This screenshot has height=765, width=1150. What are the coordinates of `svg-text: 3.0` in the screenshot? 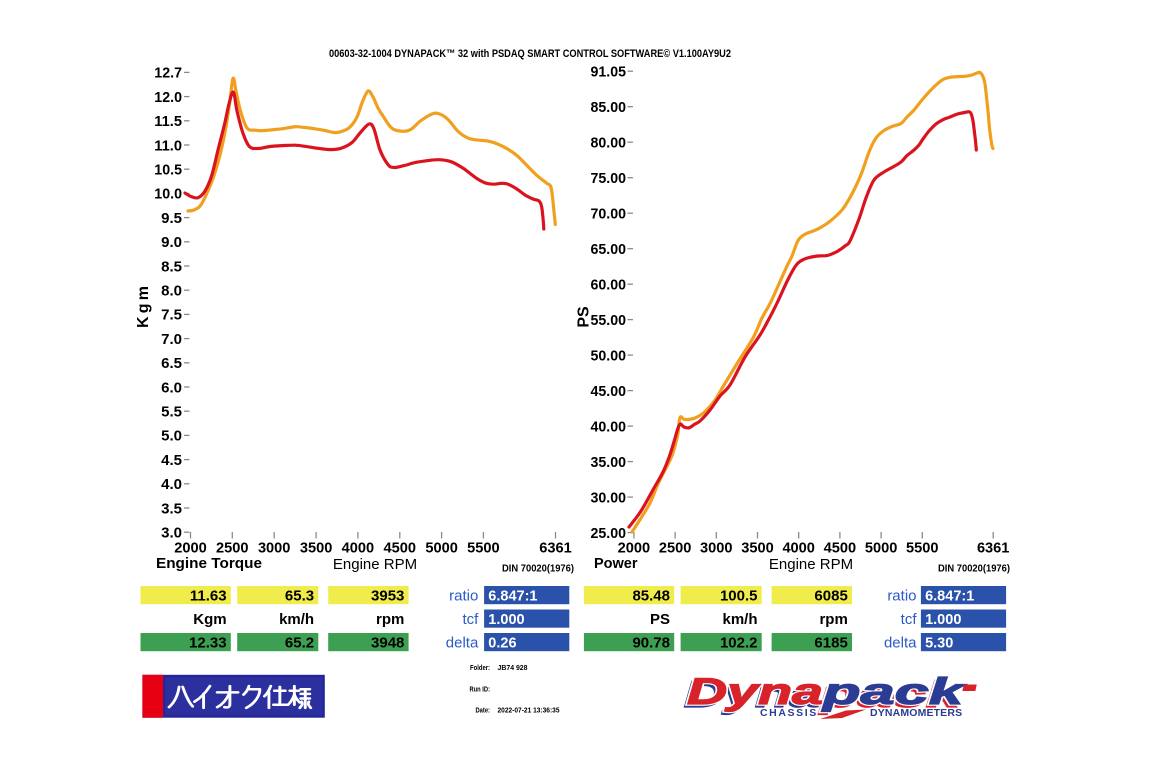 It's located at (171, 533).